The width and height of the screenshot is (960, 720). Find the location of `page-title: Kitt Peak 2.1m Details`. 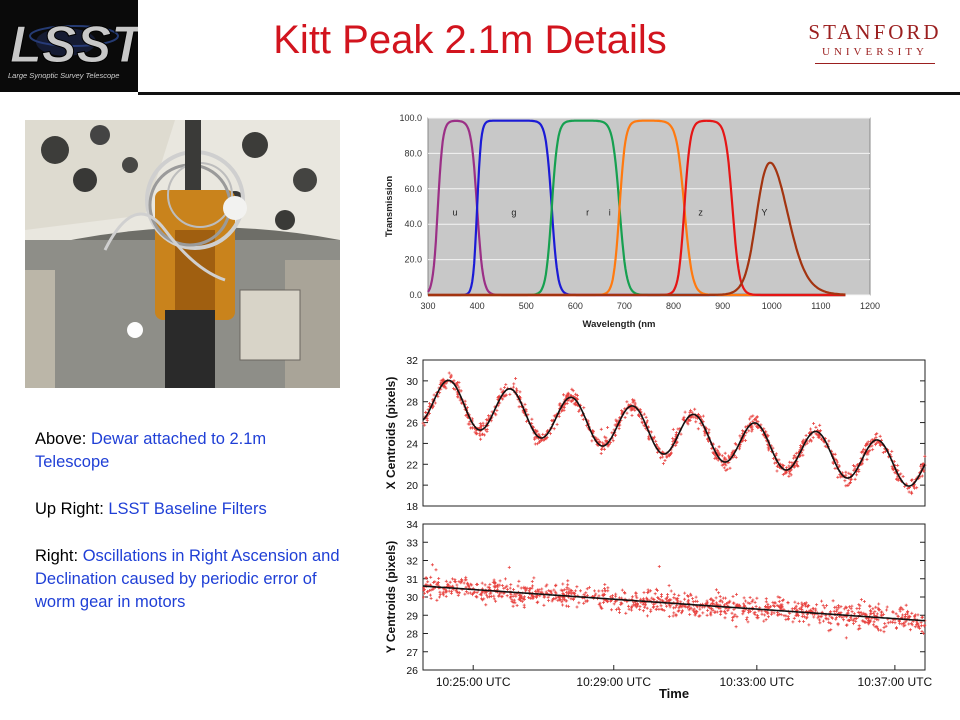

page-title: Kitt Peak 2.1m Details is located at coordinates (470, 40).